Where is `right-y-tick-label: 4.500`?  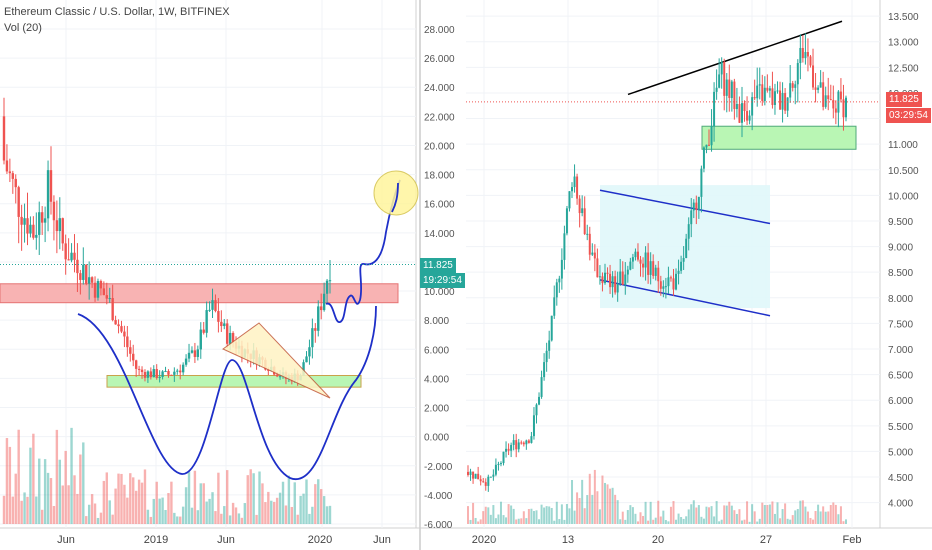
right-y-tick-label: 4.500 is located at coordinates (900, 478).